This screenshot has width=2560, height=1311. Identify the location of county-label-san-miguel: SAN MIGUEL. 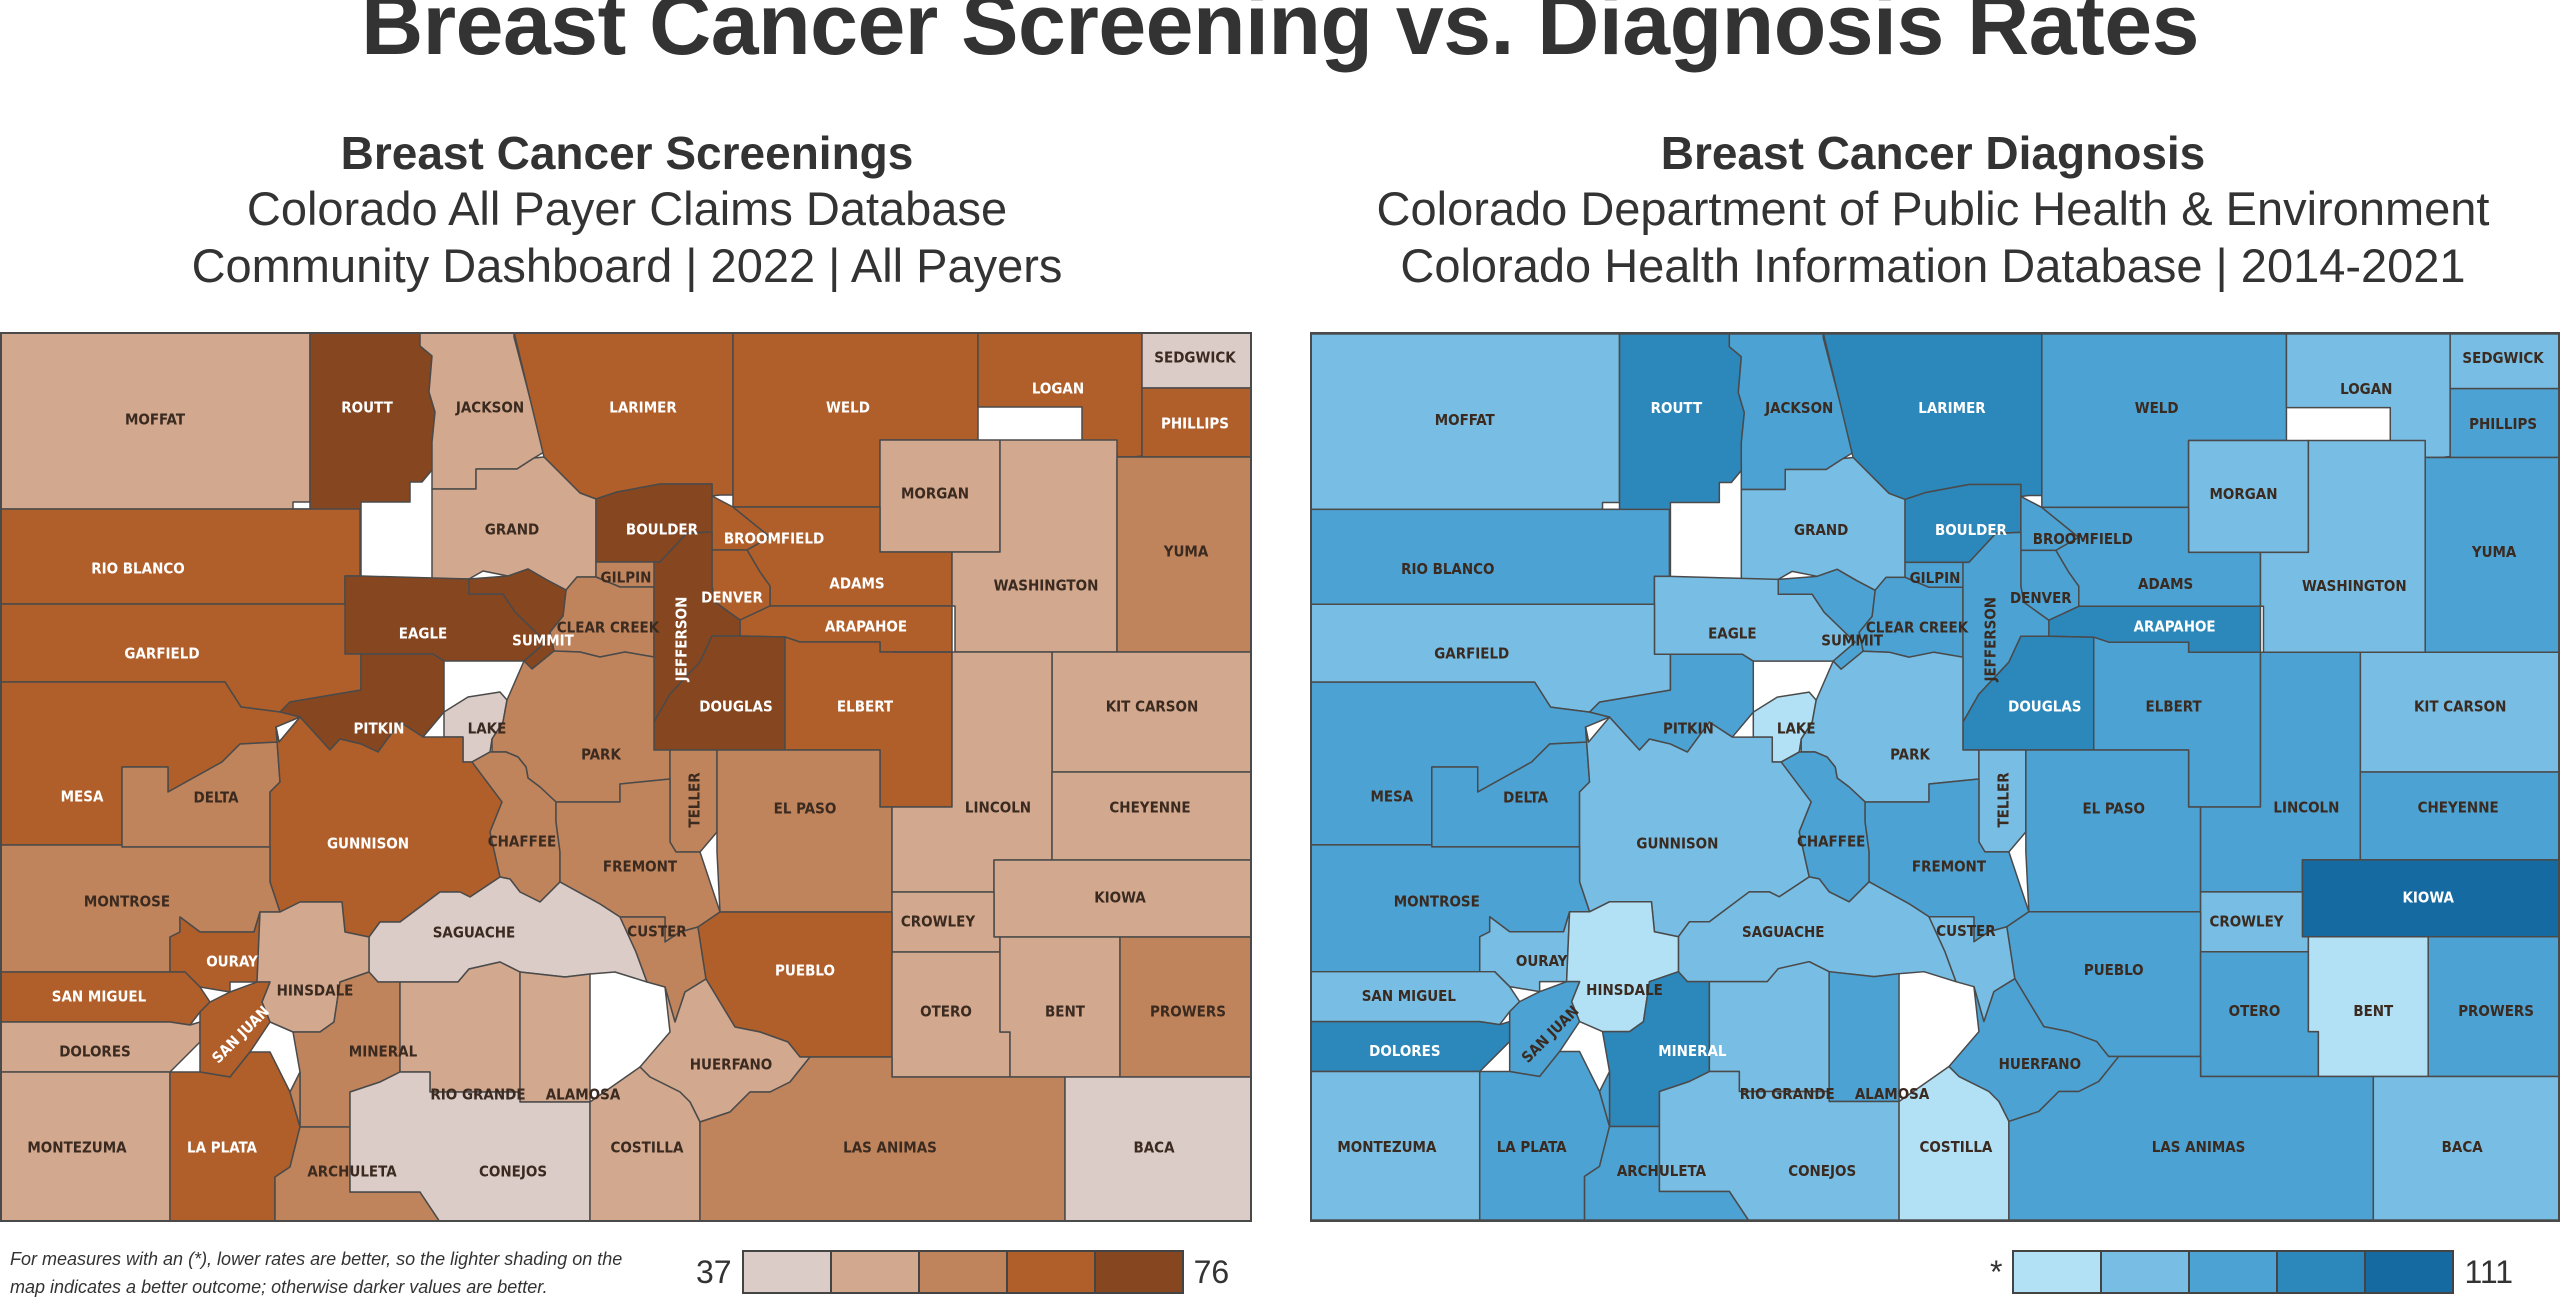
(99, 997).